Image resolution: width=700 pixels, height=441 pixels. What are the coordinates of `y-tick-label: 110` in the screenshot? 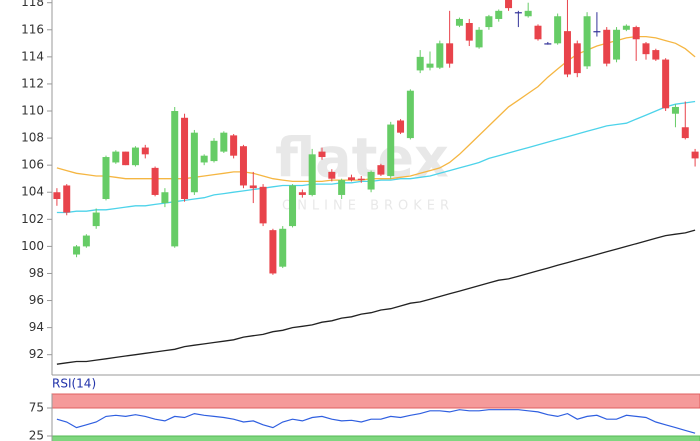 It's located at (32, 111).